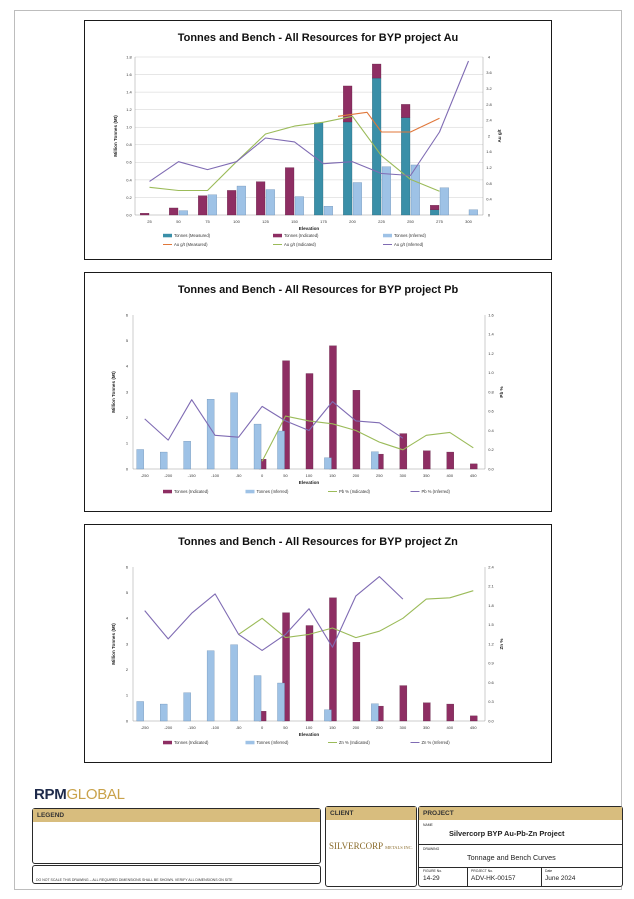  What do you see at coordinates (501, 644) in the screenshot?
I see `y2-axis-label: Zn %` at bounding box center [501, 644].